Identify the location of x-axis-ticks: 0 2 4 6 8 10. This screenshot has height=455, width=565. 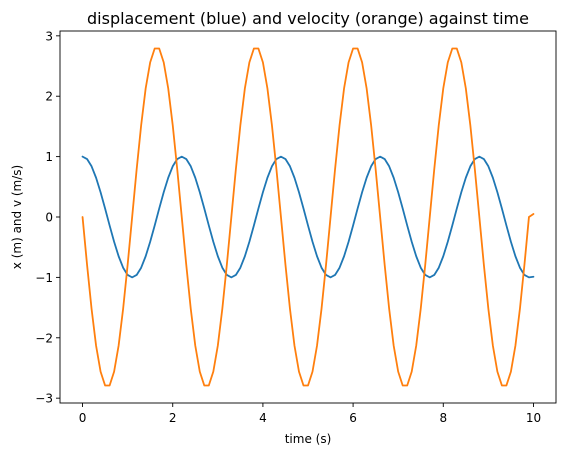
(310, 414).